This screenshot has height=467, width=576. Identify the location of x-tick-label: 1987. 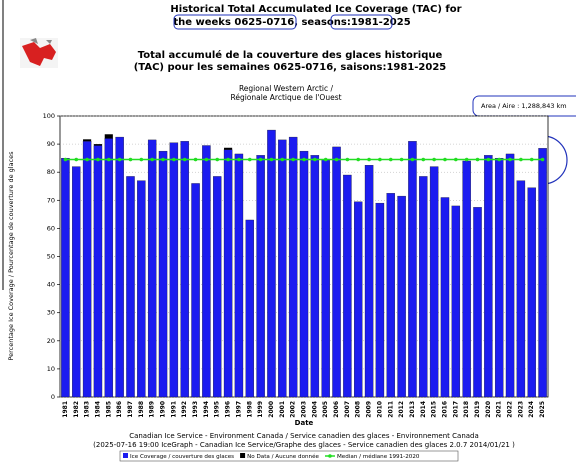
(130, 409).